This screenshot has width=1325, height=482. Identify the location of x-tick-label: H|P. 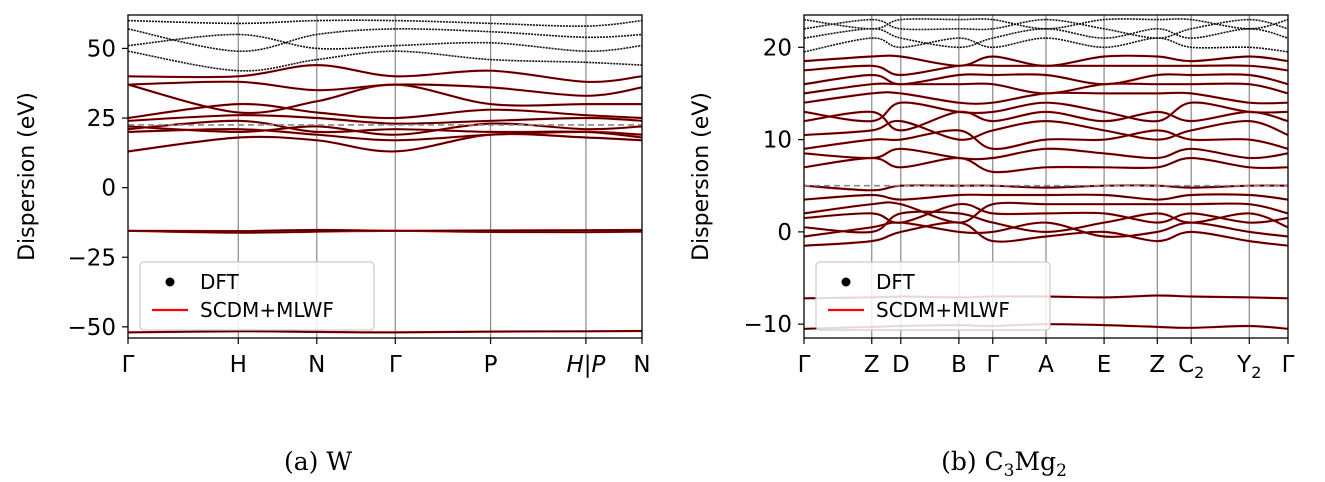
(585, 365).